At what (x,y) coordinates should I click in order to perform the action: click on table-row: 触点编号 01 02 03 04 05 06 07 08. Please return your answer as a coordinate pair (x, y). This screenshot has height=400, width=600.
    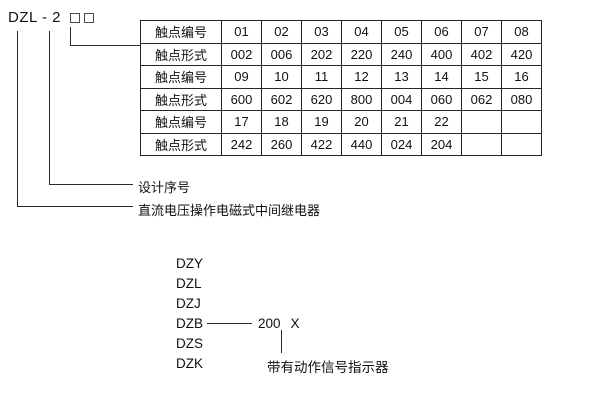
    Looking at the image, I should click on (341, 32).